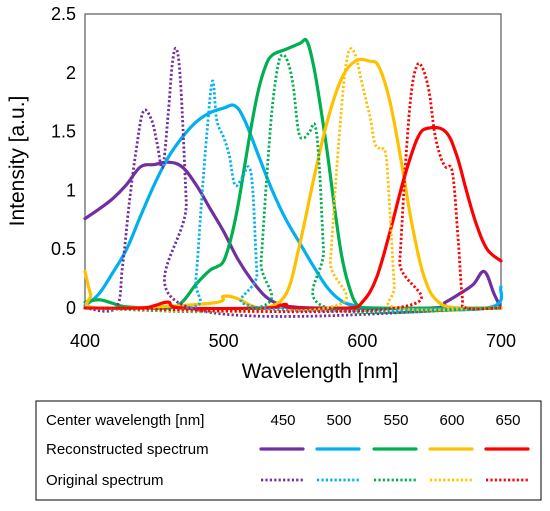 The image size is (550, 511). What do you see at coordinates (63, 249) in the screenshot?
I see `y-tick-label: 0.5` at bounding box center [63, 249].